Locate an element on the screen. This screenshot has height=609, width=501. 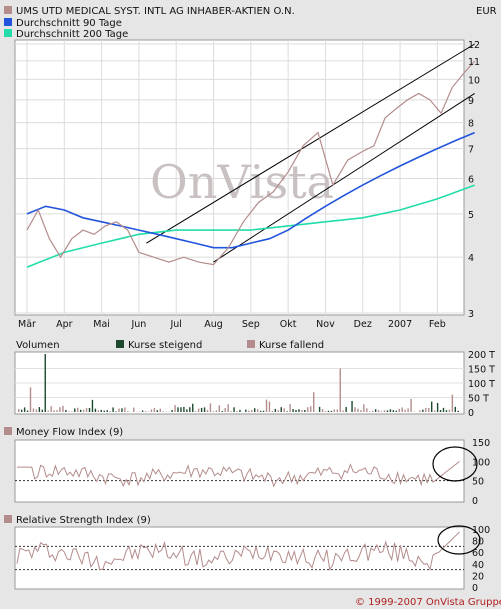
price-y-ticks: 3 4 5 6 7 8 9 10 11 12 is located at coordinates (474, 180).